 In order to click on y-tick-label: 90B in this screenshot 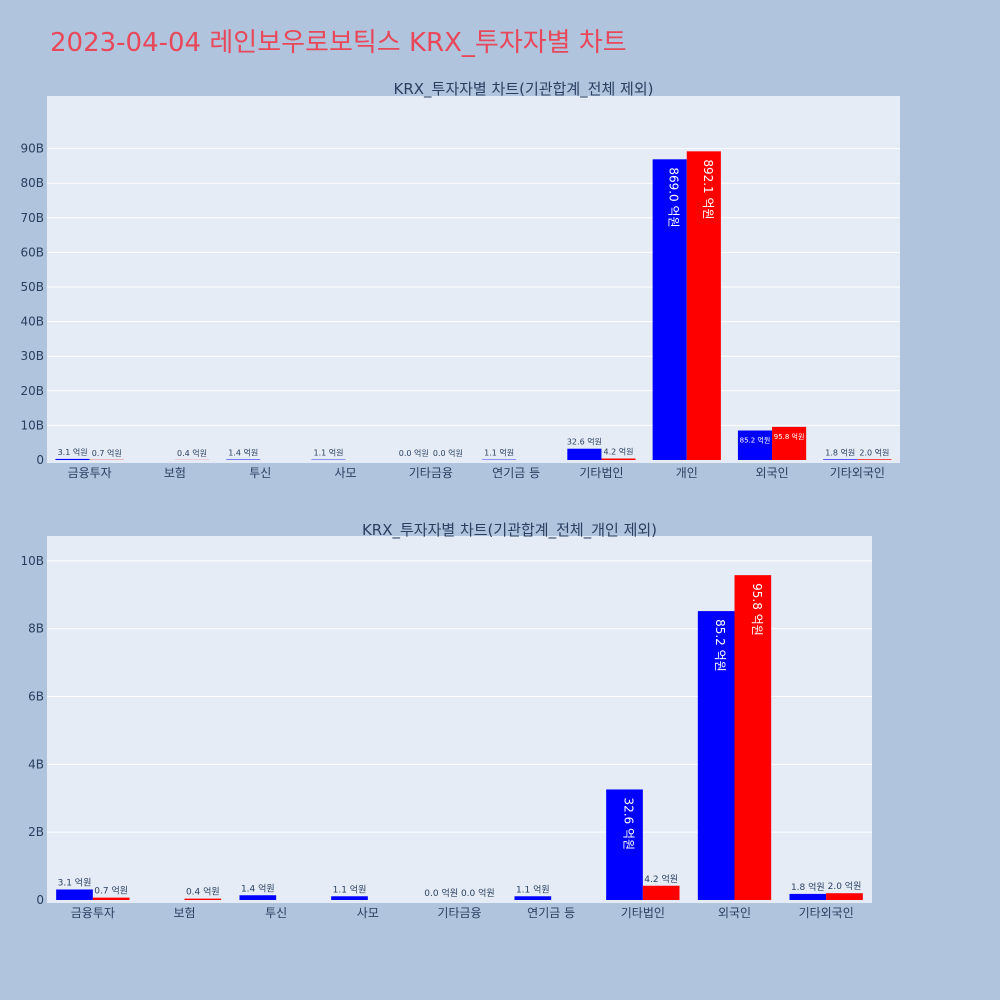, I will do `click(32, 149)`.